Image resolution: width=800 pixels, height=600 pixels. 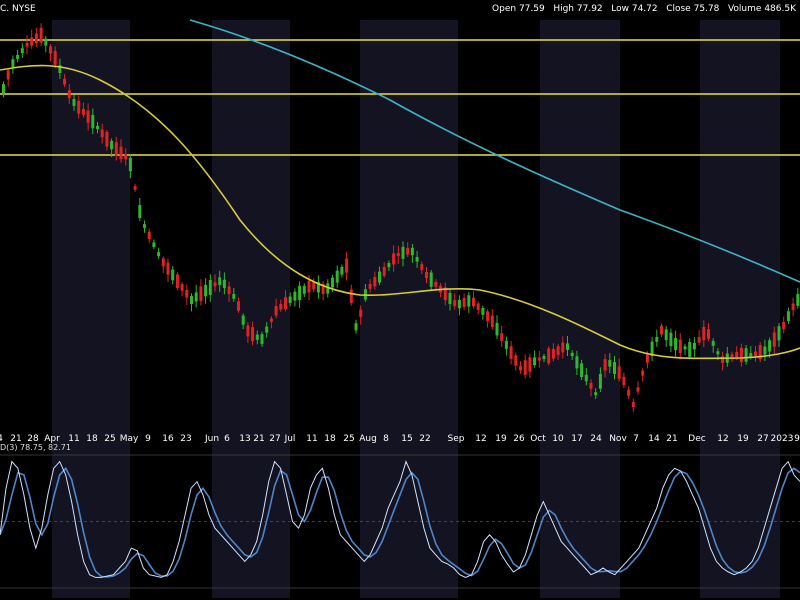 I want to click on x-tick-label: 12, so click(x=722, y=439).